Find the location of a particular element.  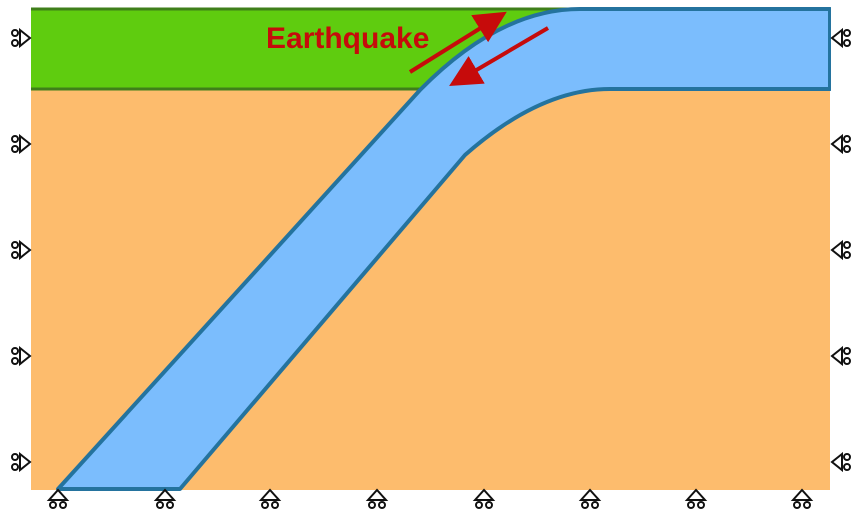

slip-arrow-up is located at coordinates (457, 42).